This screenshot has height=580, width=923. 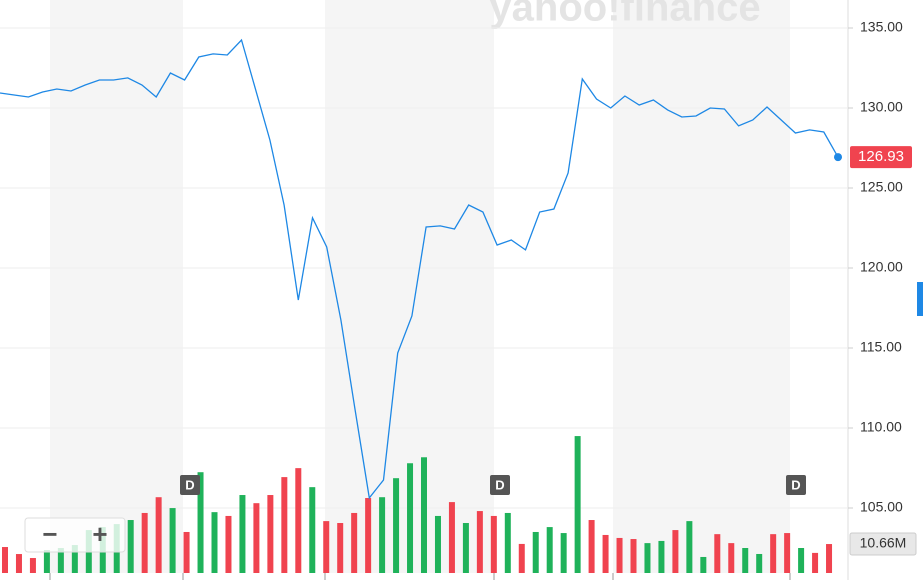 I want to click on volume-badge, so click(x=883, y=544).